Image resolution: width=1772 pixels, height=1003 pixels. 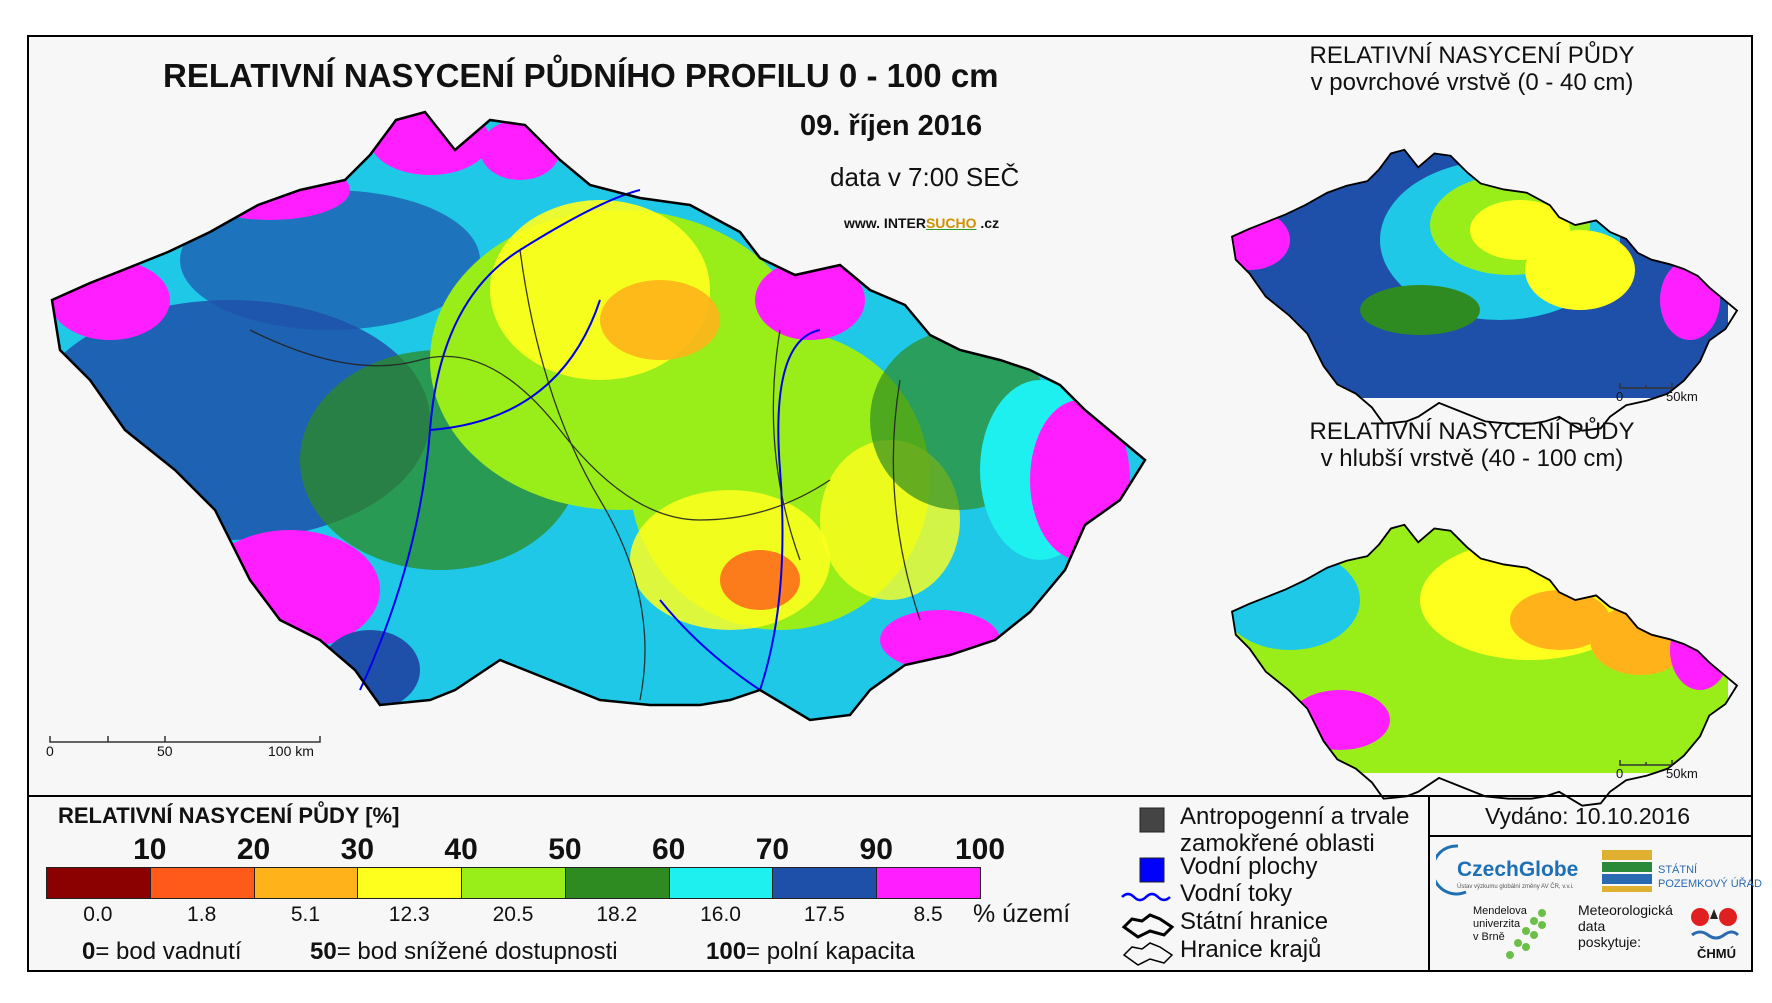 What do you see at coordinates (1236, 893) in the screenshot?
I see `symbol-label: Vodní toky` at bounding box center [1236, 893].